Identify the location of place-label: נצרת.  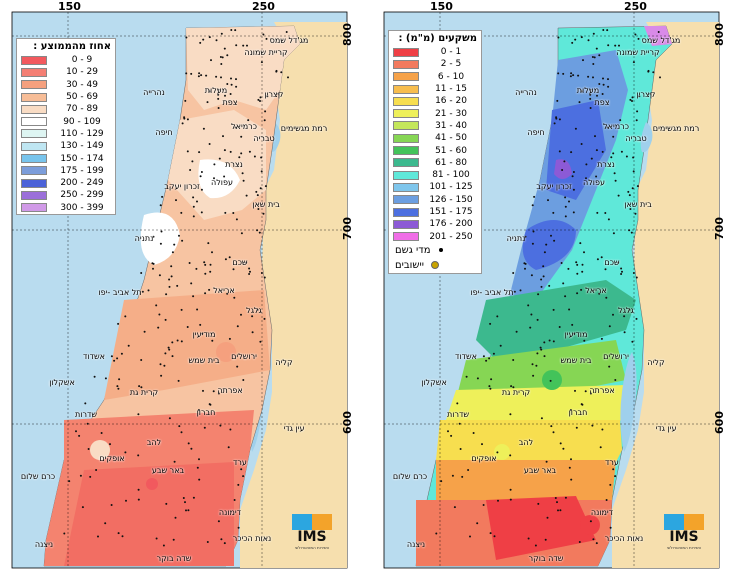
(234, 164).